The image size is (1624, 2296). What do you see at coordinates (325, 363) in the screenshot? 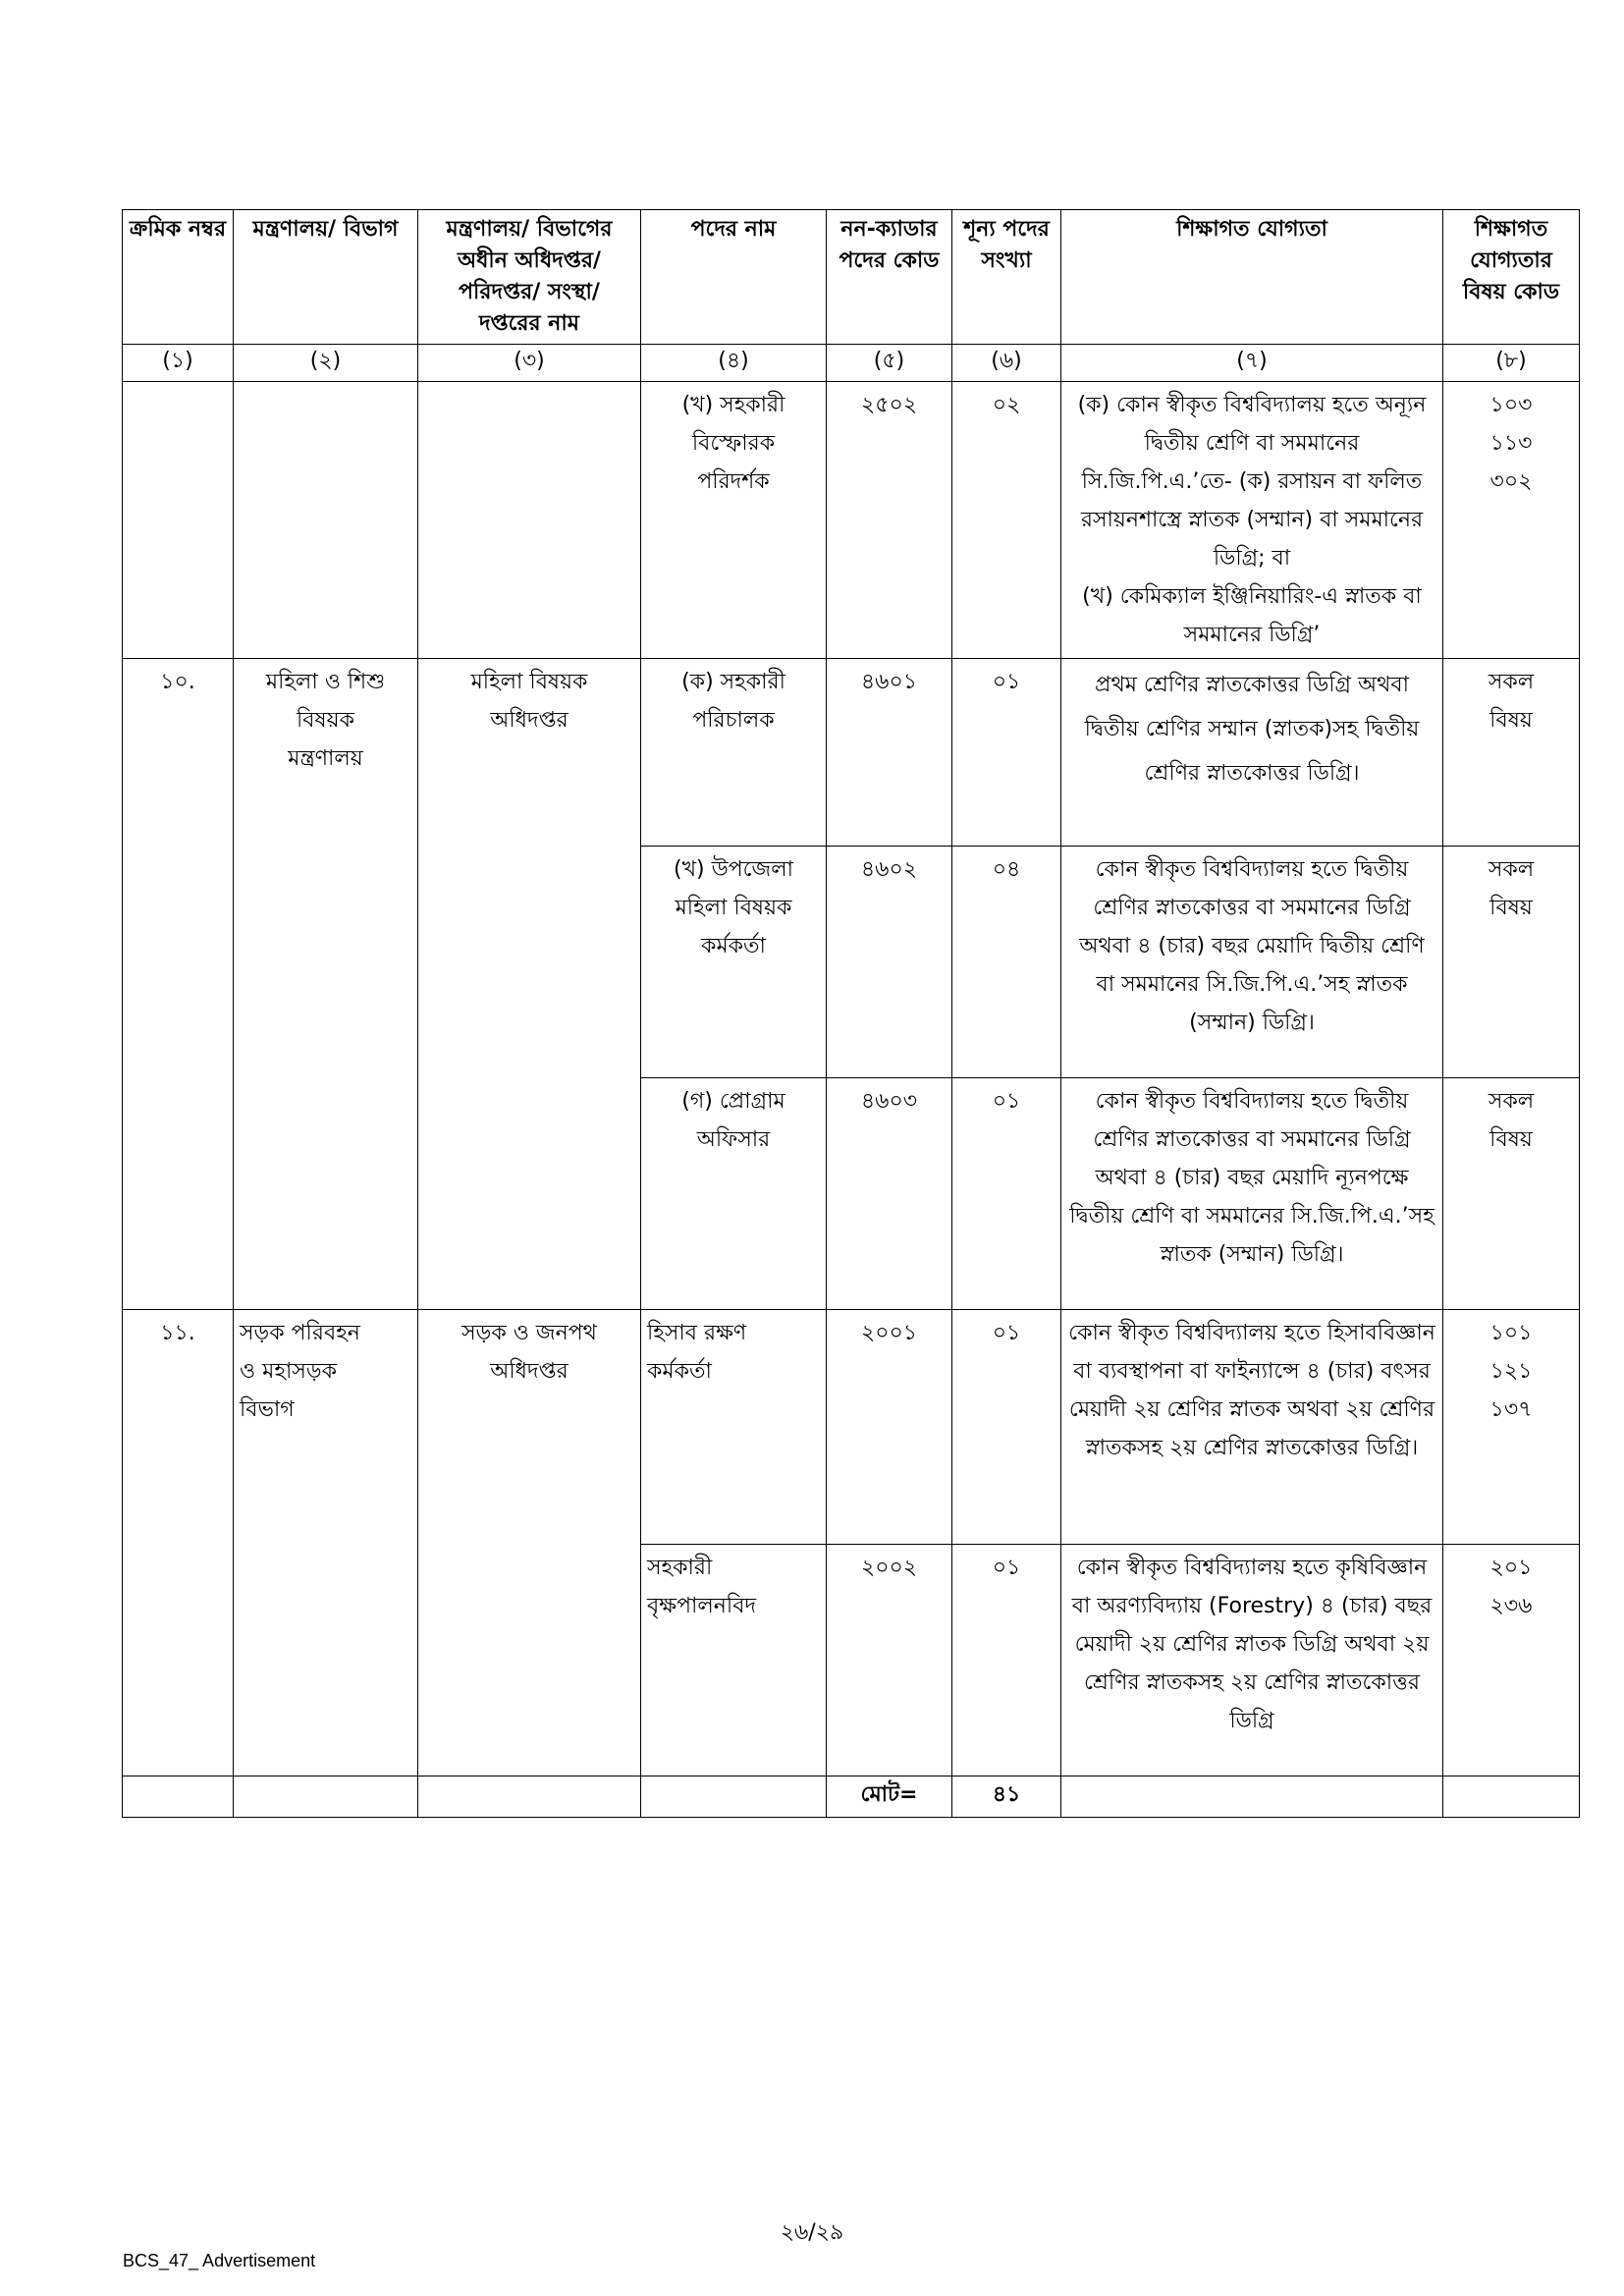
I see `col-number: (২)` at bounding box center [325, 363].